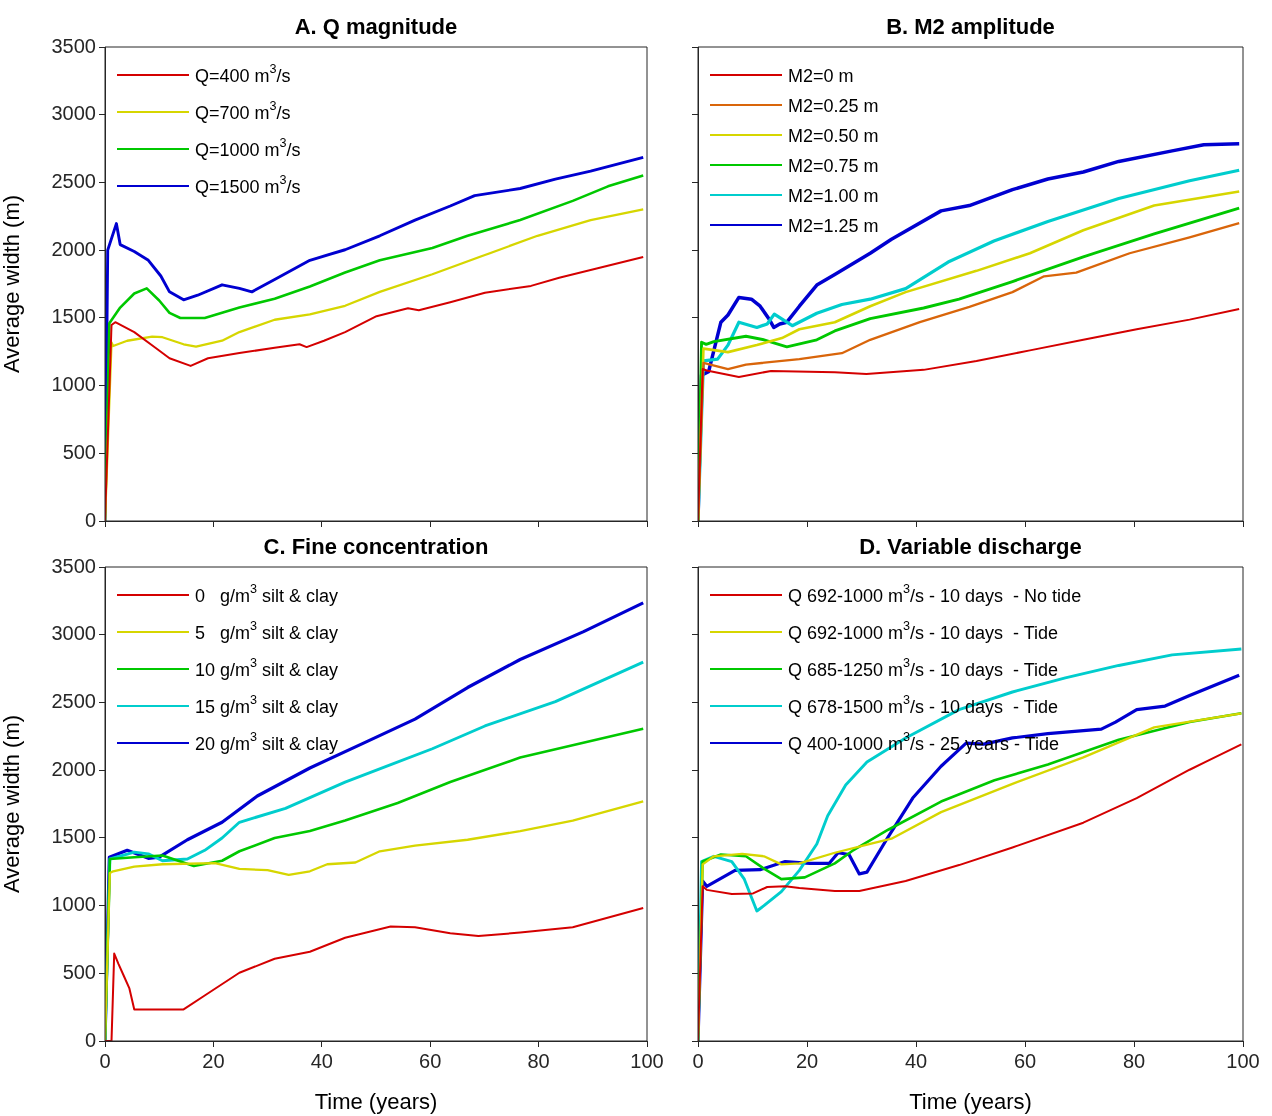 This screenshot has width=1272, height=1116. Describe the element at coordinates (376, 27) in the screenshot. I see `chart-title: A. Q magnitude` at that location.